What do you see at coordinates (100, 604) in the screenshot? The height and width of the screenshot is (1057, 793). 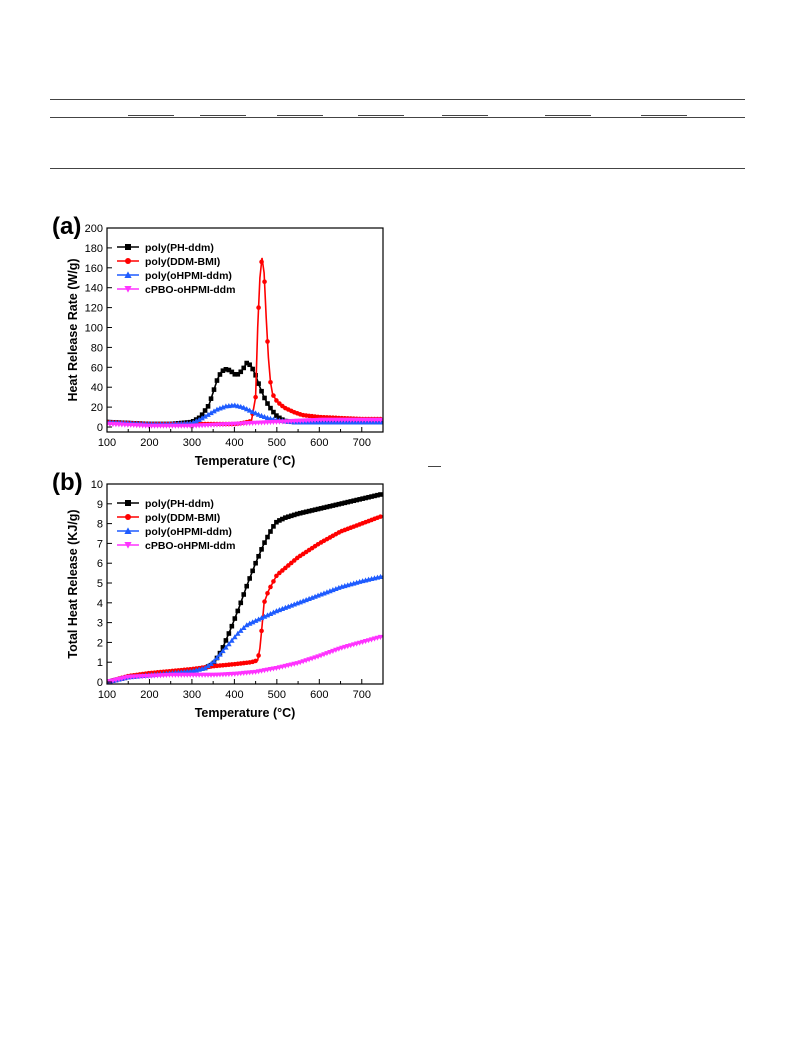 I see `y-tick-label: 4` at bounding box center [100, 604].